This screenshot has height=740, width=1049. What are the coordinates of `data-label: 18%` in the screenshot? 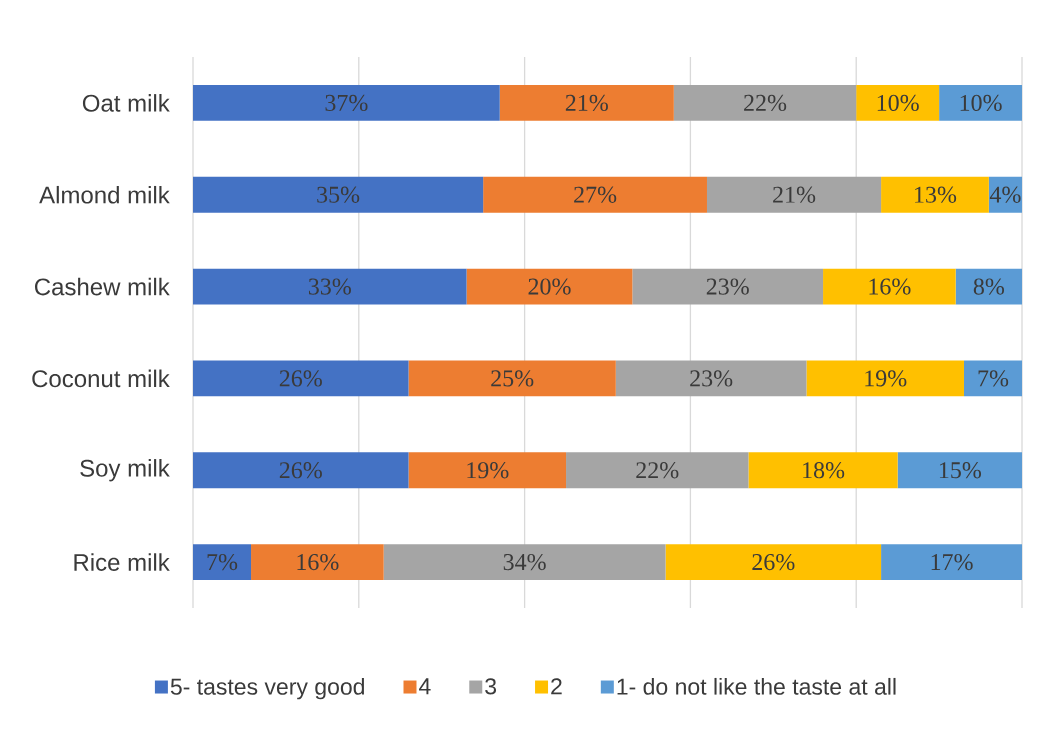 It's located at (824, 470).